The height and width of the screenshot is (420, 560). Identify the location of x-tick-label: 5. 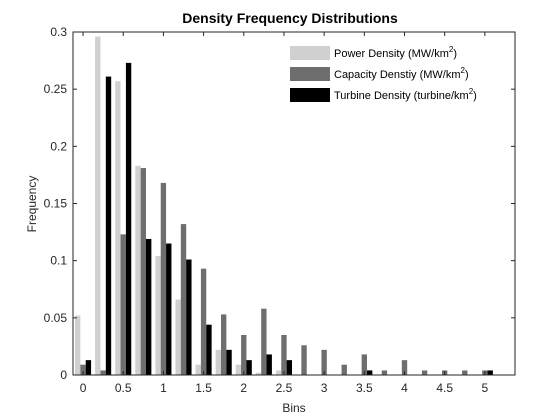
(485, 388).